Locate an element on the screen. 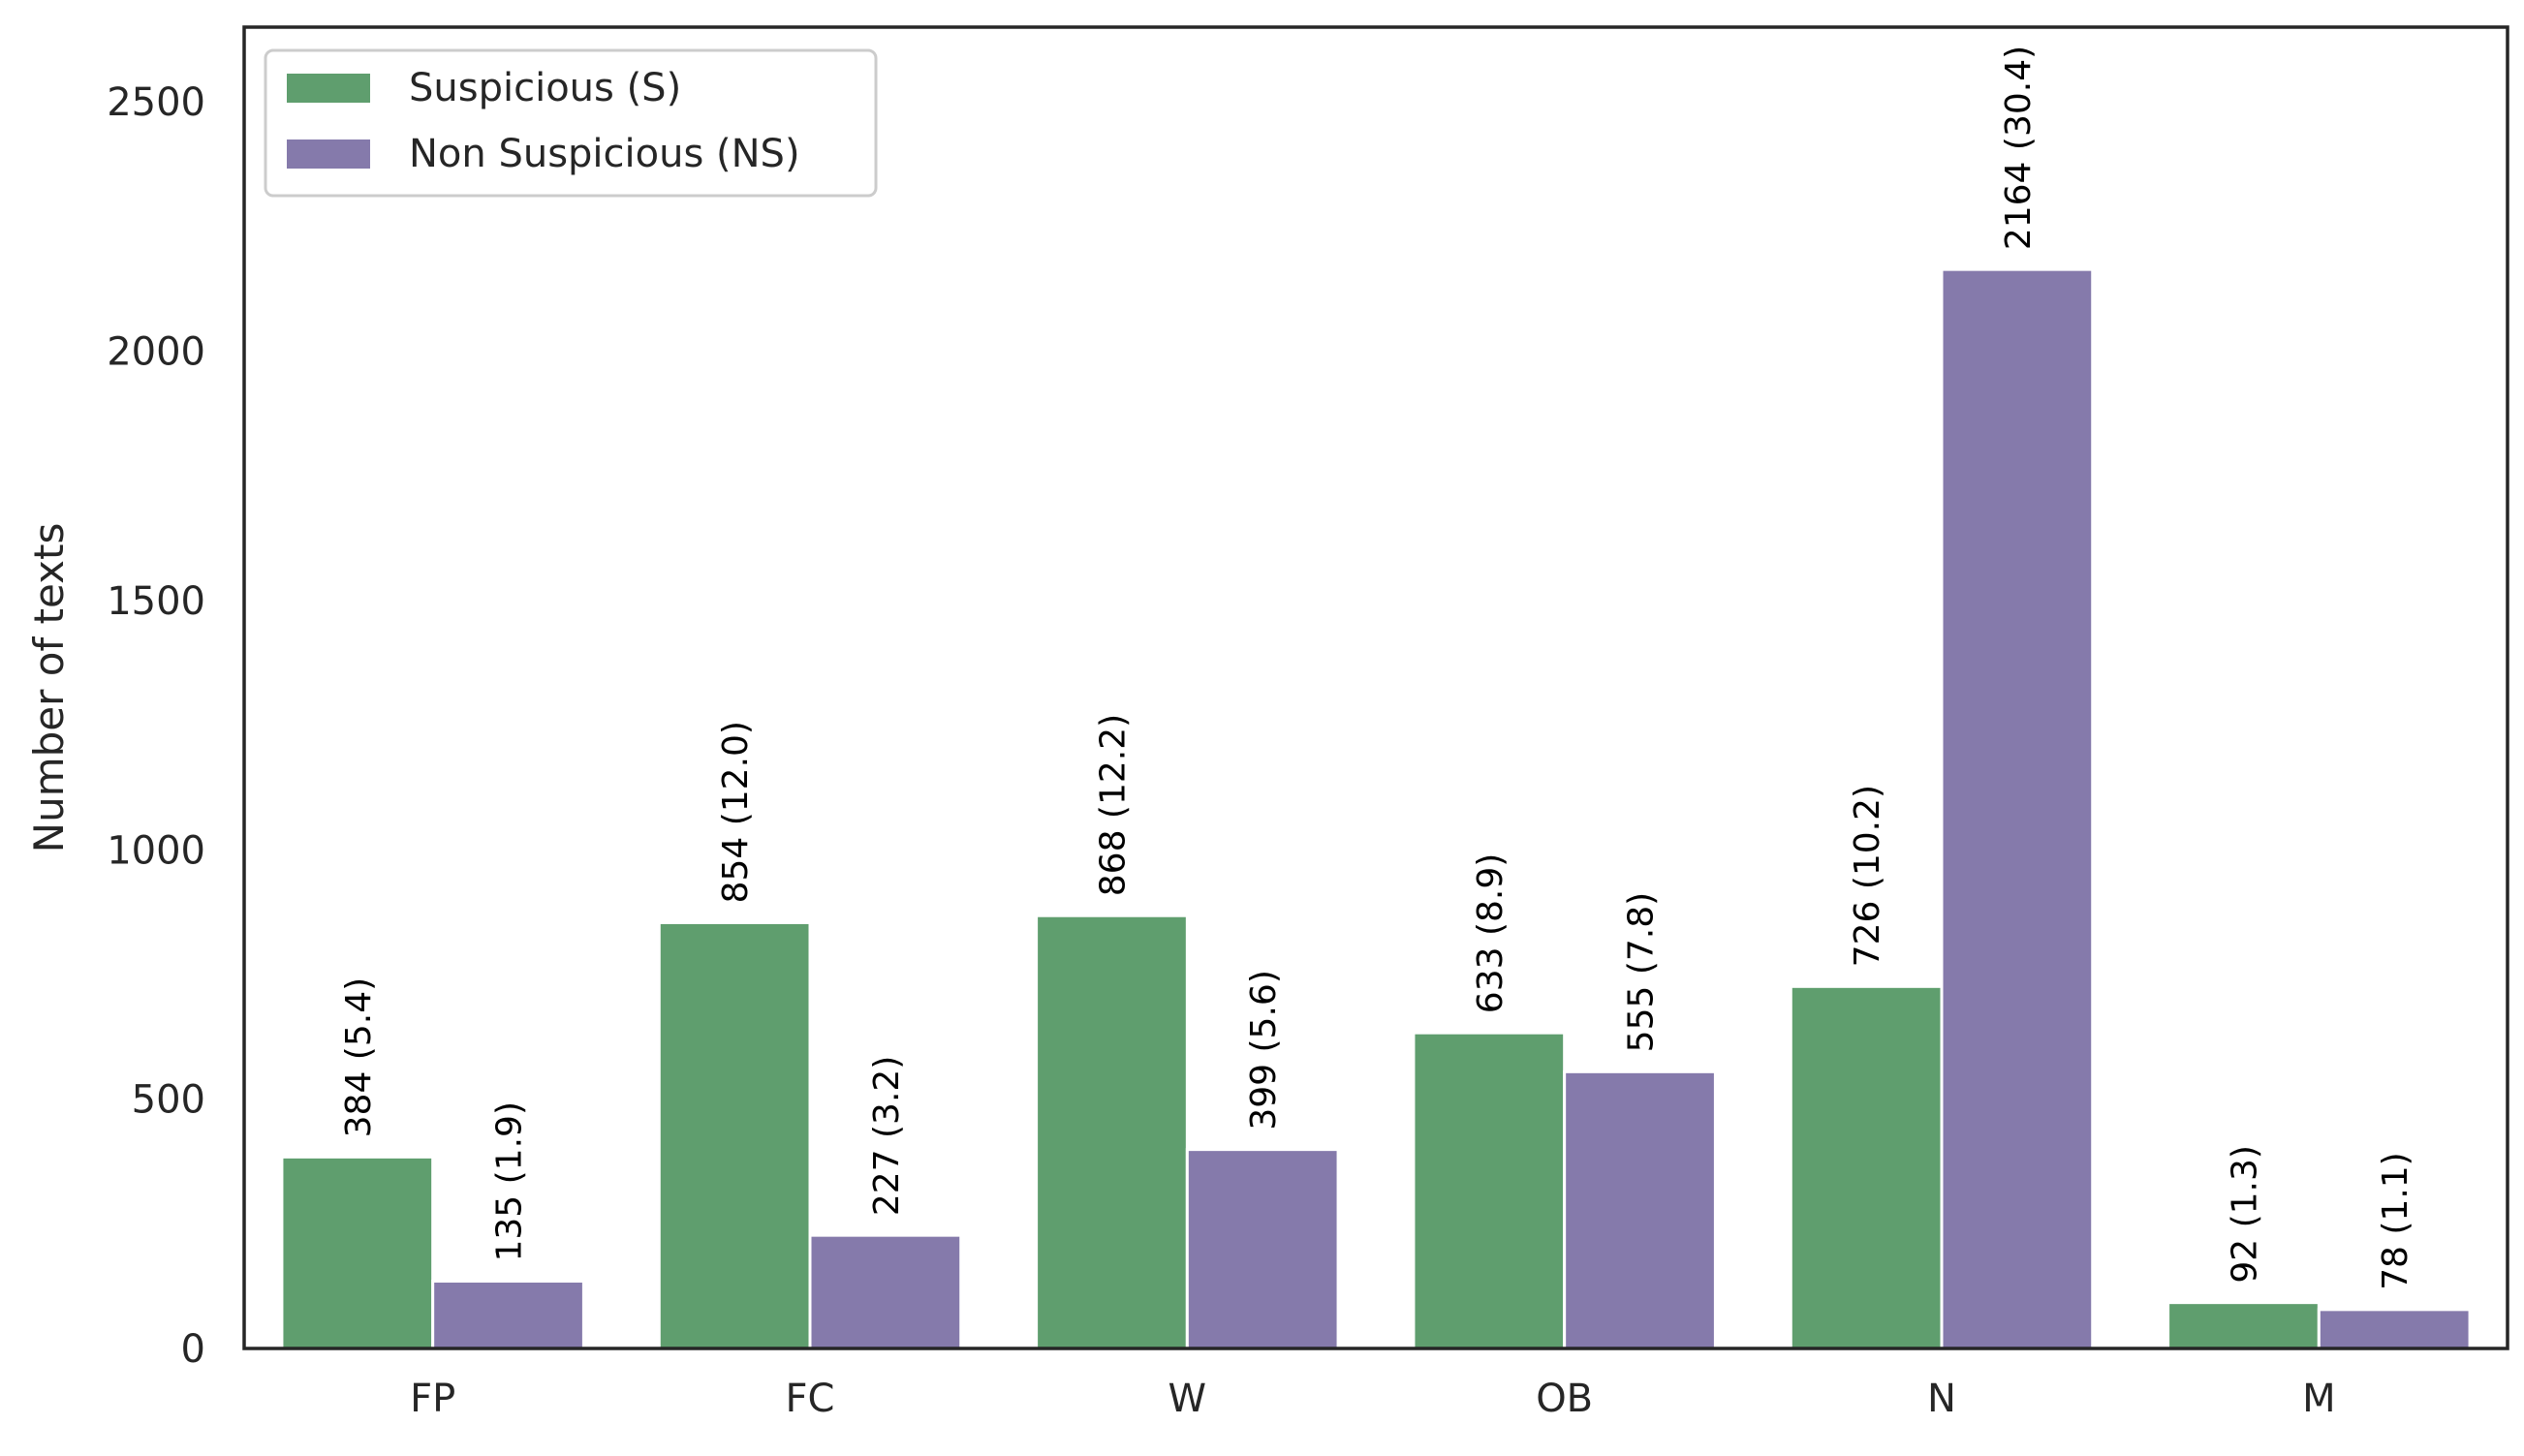  x-tick-label: M is located at coordinates (2319, 1399).